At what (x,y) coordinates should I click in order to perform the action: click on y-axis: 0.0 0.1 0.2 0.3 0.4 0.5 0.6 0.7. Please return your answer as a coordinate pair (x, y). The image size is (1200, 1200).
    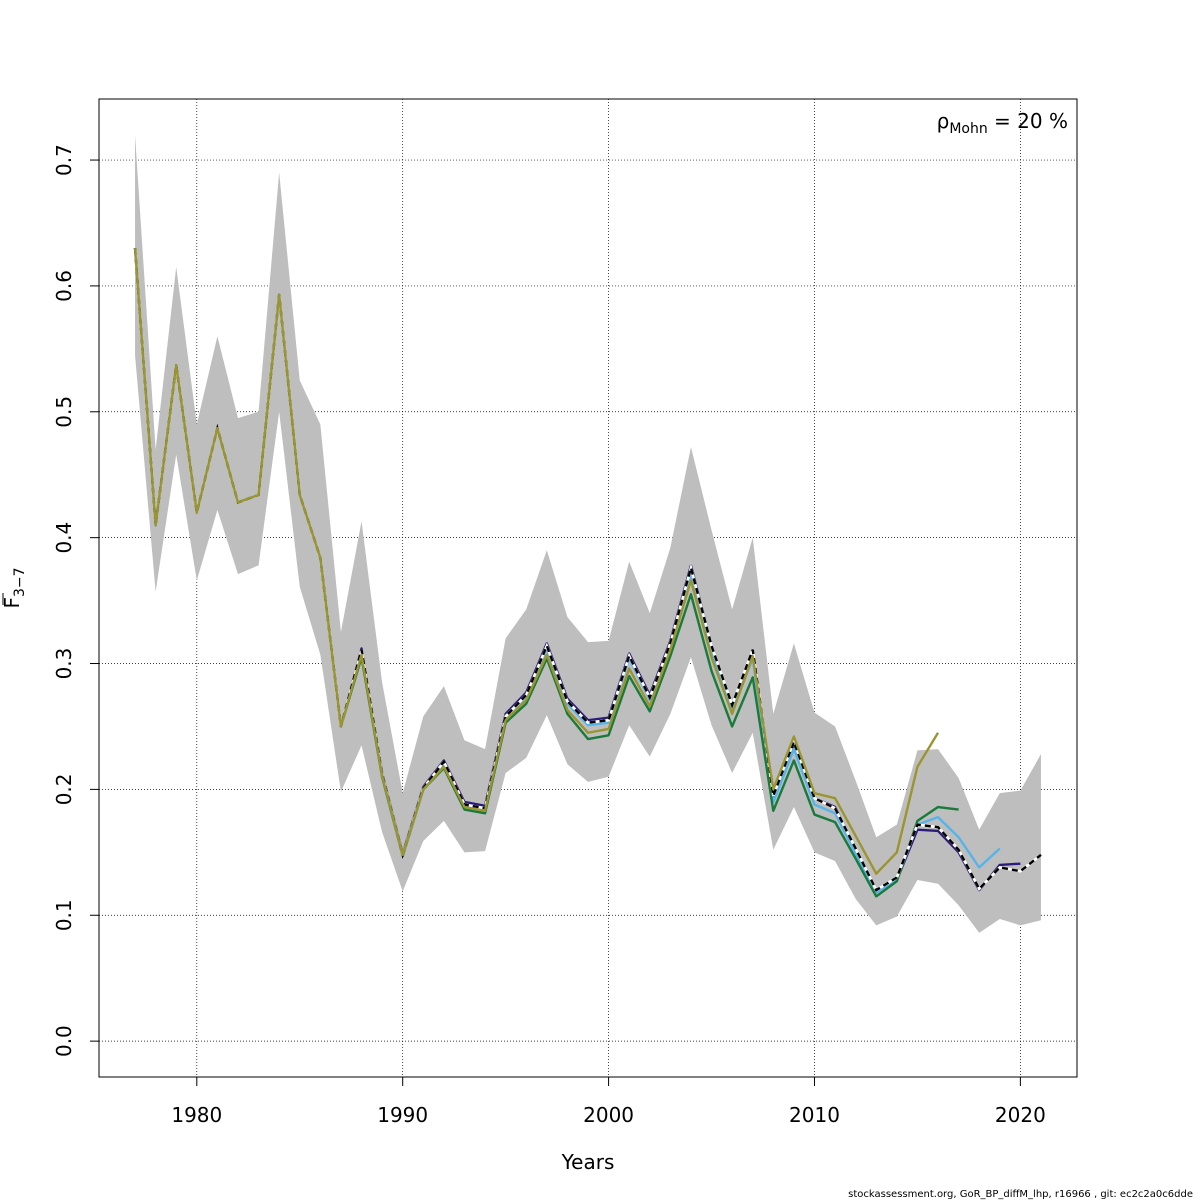
    Looking at the image, I should click on (76, 600).